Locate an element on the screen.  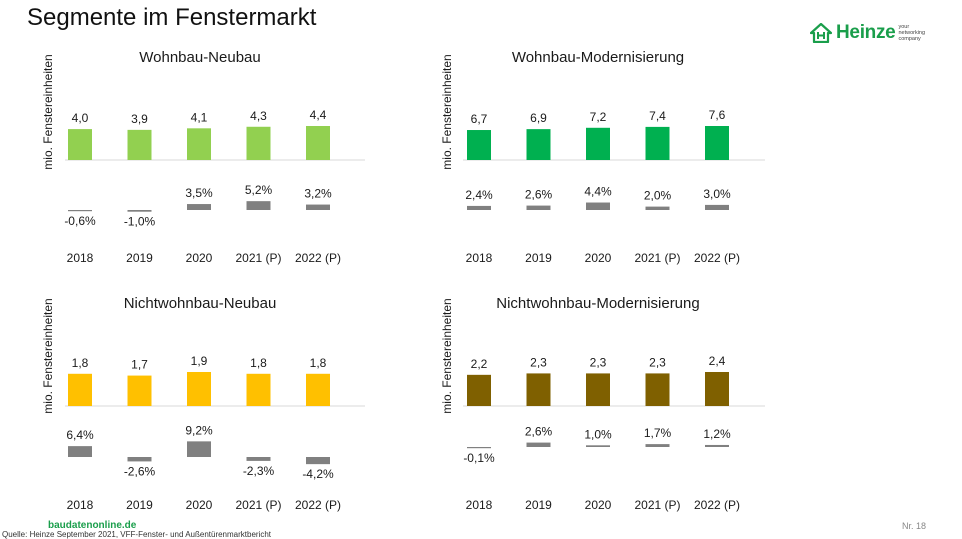
value-label: 7,4 is located at coordinates (657, 116).